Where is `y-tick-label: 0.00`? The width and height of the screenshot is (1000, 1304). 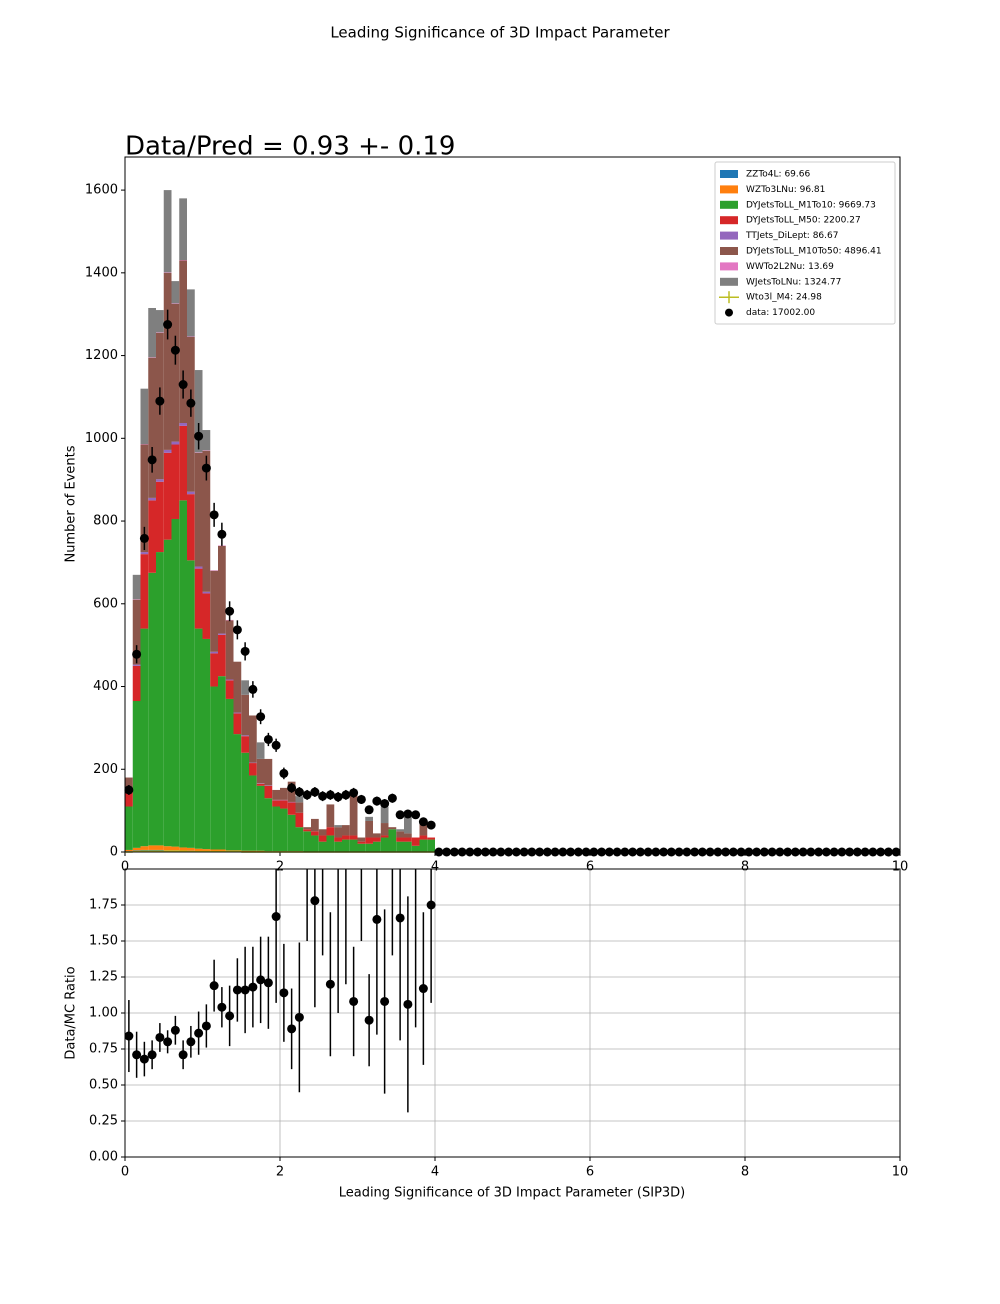 y-tick-label: 0.00 is located at coordinates (103, 1157).